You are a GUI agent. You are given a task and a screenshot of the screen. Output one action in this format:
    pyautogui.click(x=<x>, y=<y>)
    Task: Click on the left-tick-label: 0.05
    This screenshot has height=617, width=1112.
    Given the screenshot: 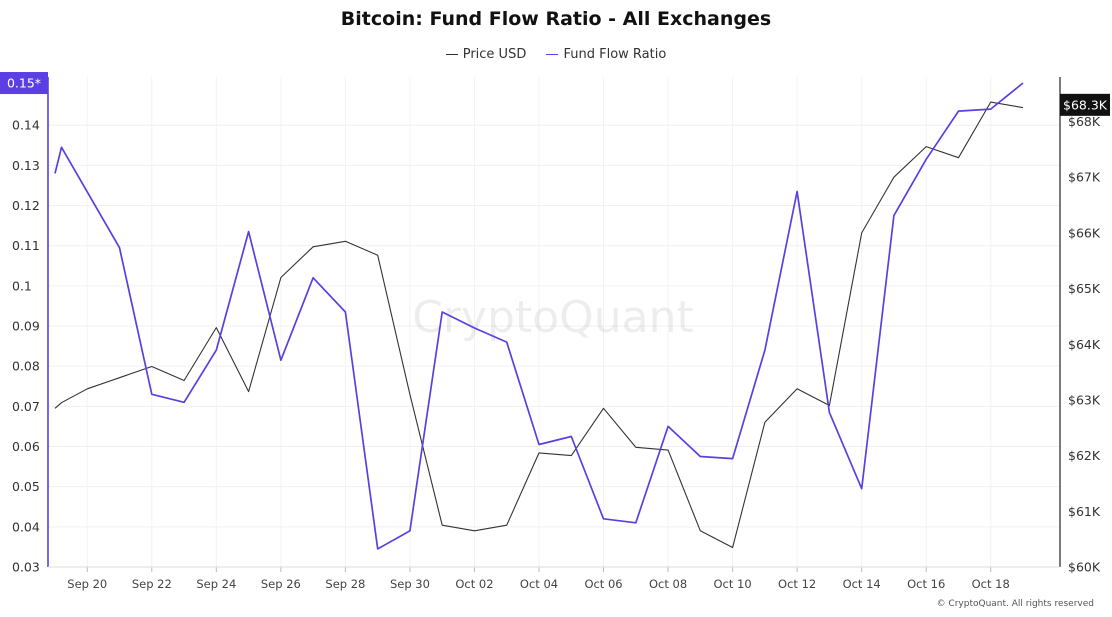 What is the action you would take?
    pyautogui.click(x=26, y=486)
    